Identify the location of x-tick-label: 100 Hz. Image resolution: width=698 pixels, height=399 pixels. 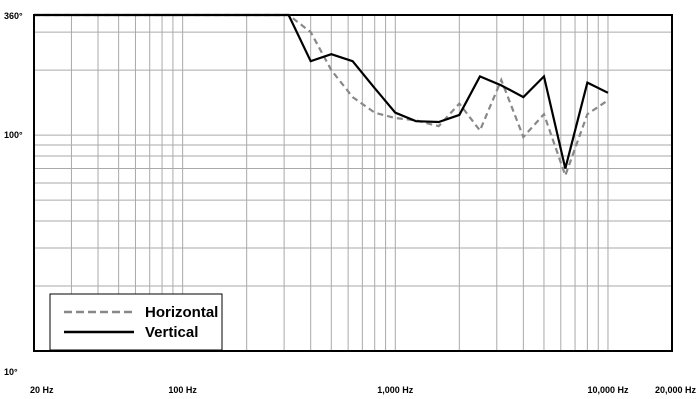
(182, 390).